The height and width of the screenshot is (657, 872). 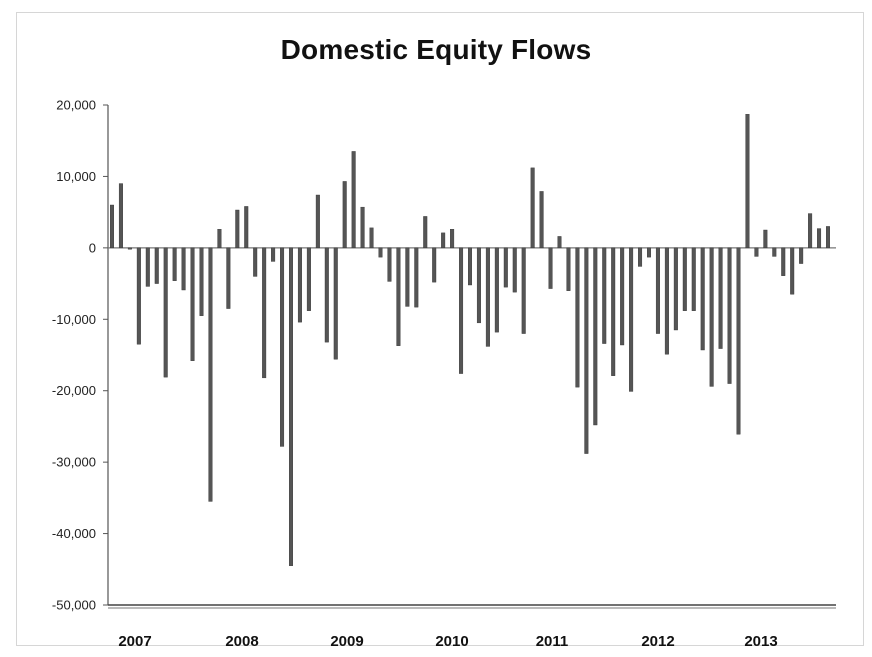 I want to click on year-label: 2011, so click(x=552, y=641).